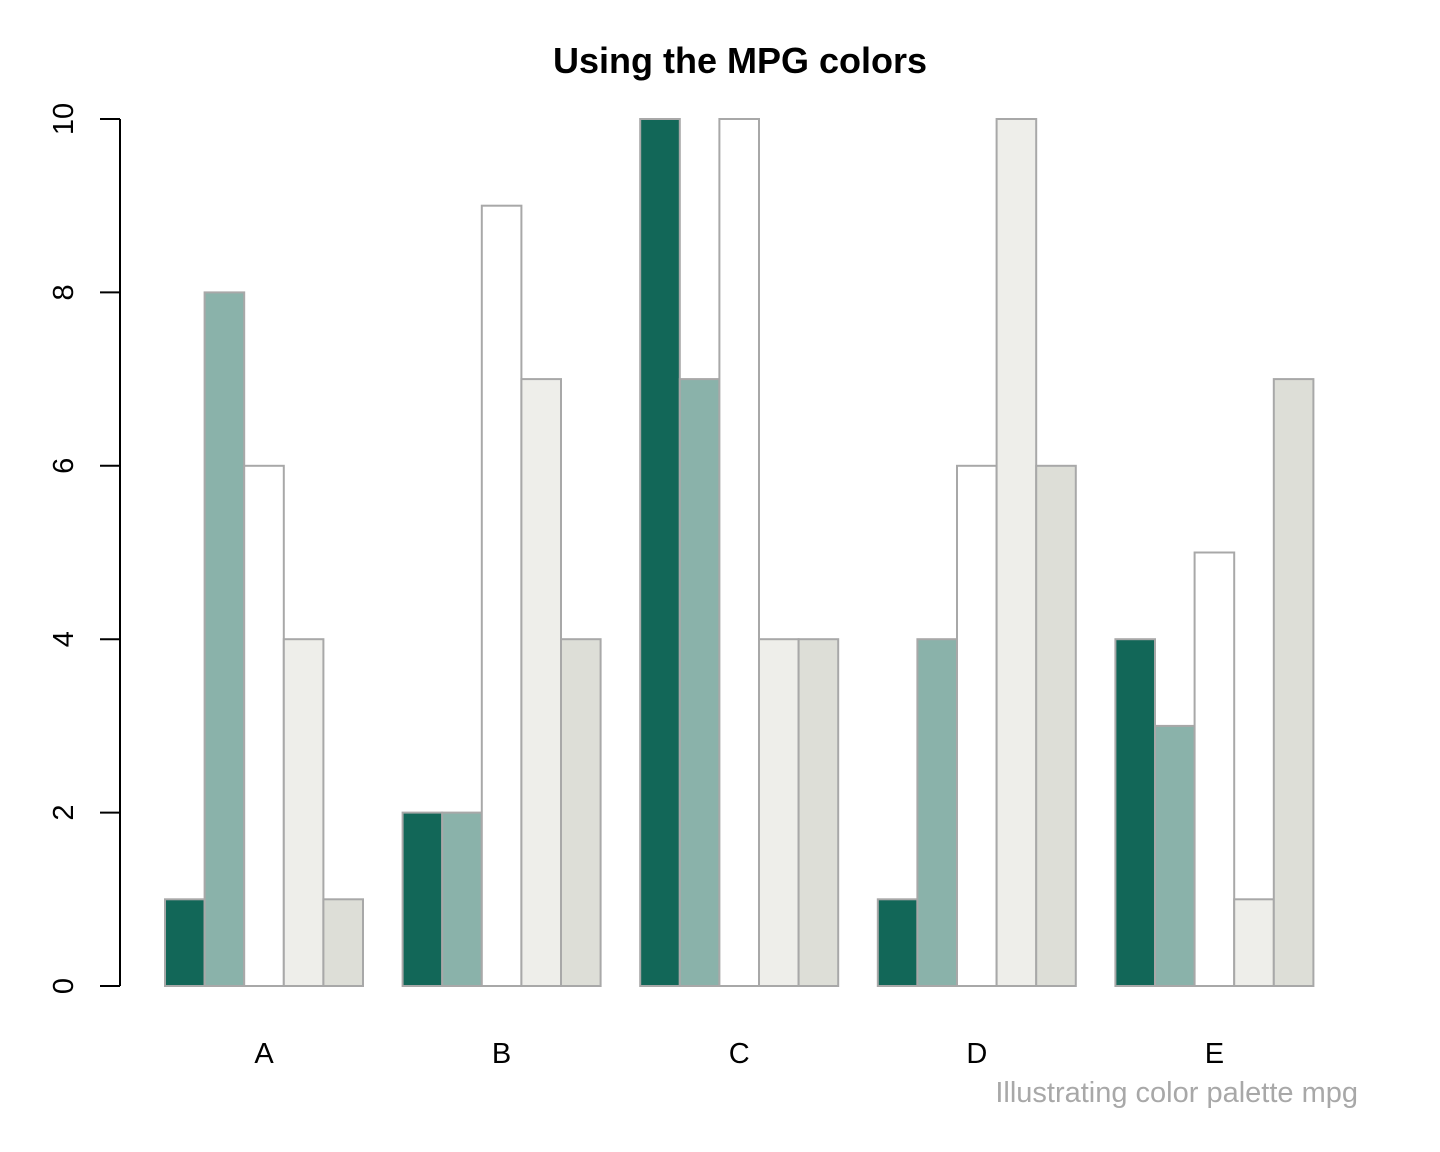 Image resolution: width=1440 pixels, height=1152 pixels. What do you see at coordinates (501, 1054) in the screenshot?
I see `x-tick-label-b: B` at bounding box center [501, 1054].